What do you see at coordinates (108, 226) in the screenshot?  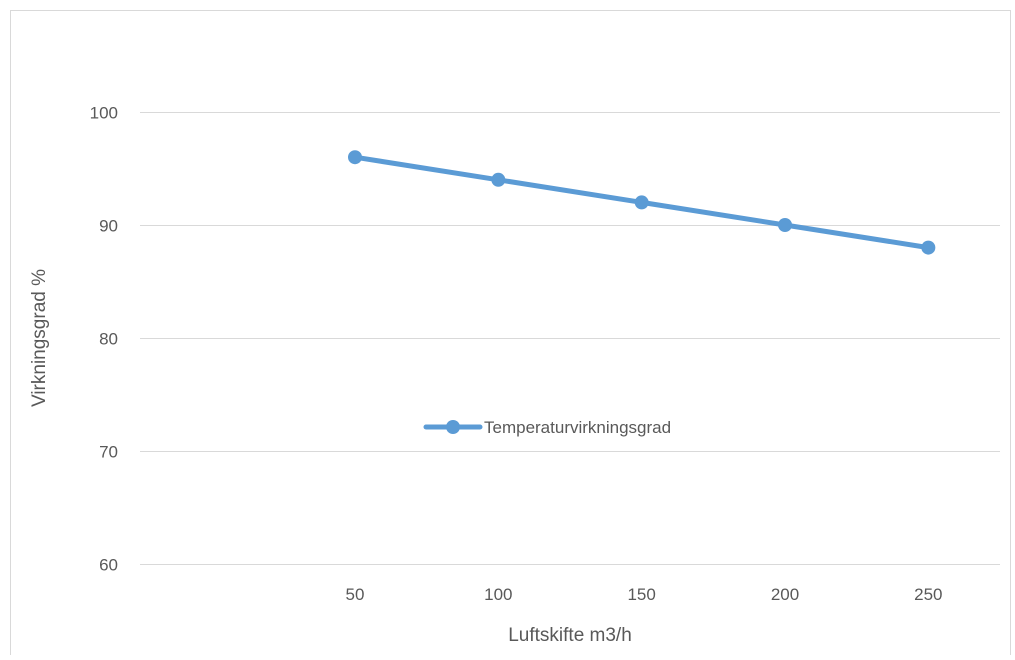 I see `y-tick-label: 90` at bounding box center [108, 226].